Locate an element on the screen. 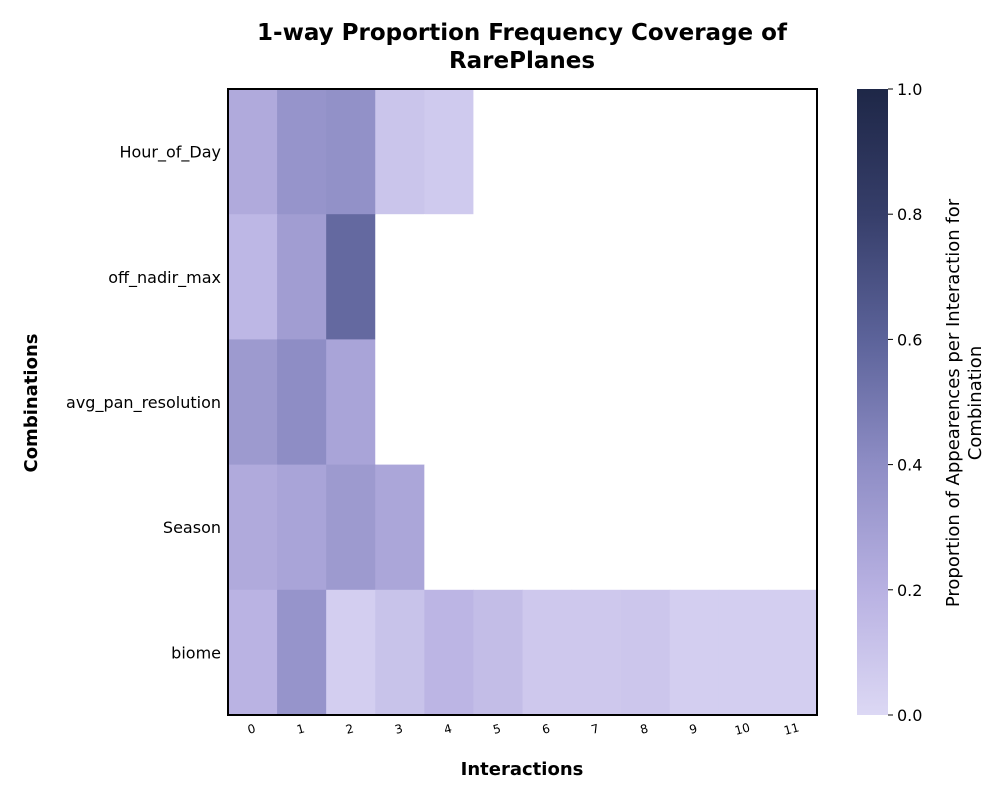 Image resolution: width=1000 pixels, height=800 pixels. x-tick-labels: 0 1 2 3 4 5 6 7 8 9 10 11 is located at coordinates (523, 728).